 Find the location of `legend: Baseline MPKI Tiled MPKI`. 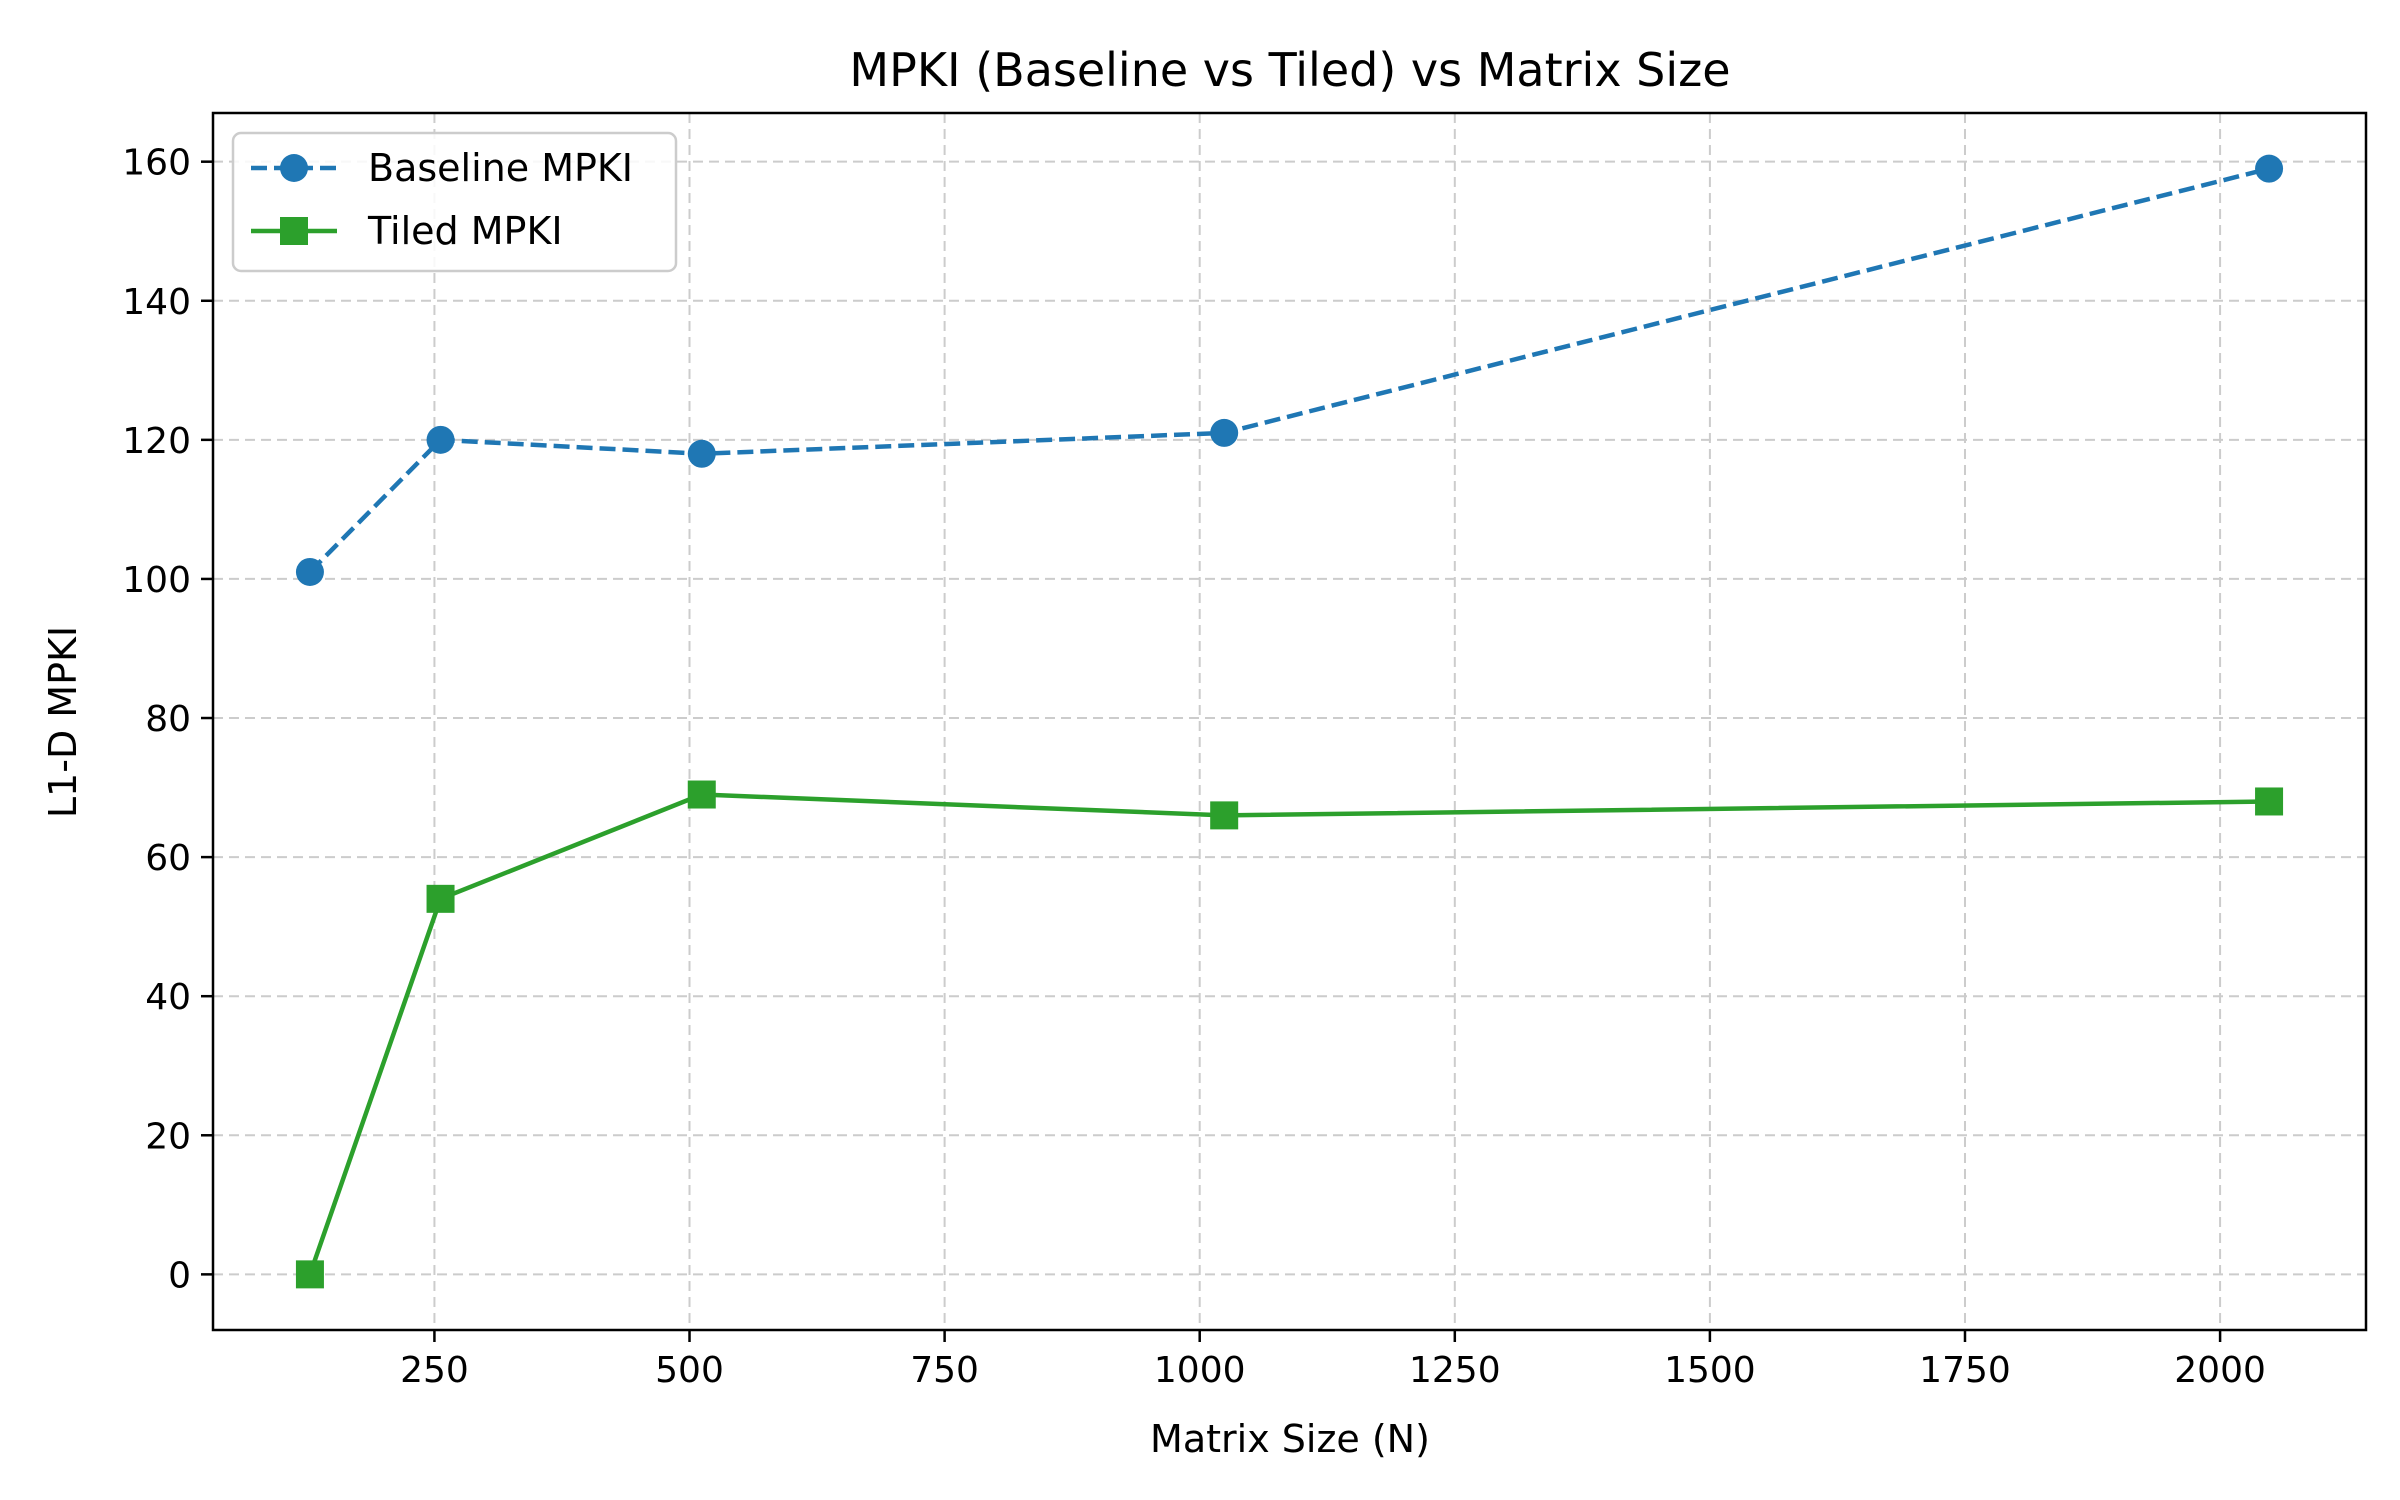

legend: Baseline MPKI Tiled MPKI is located at coordinates (454, 202).